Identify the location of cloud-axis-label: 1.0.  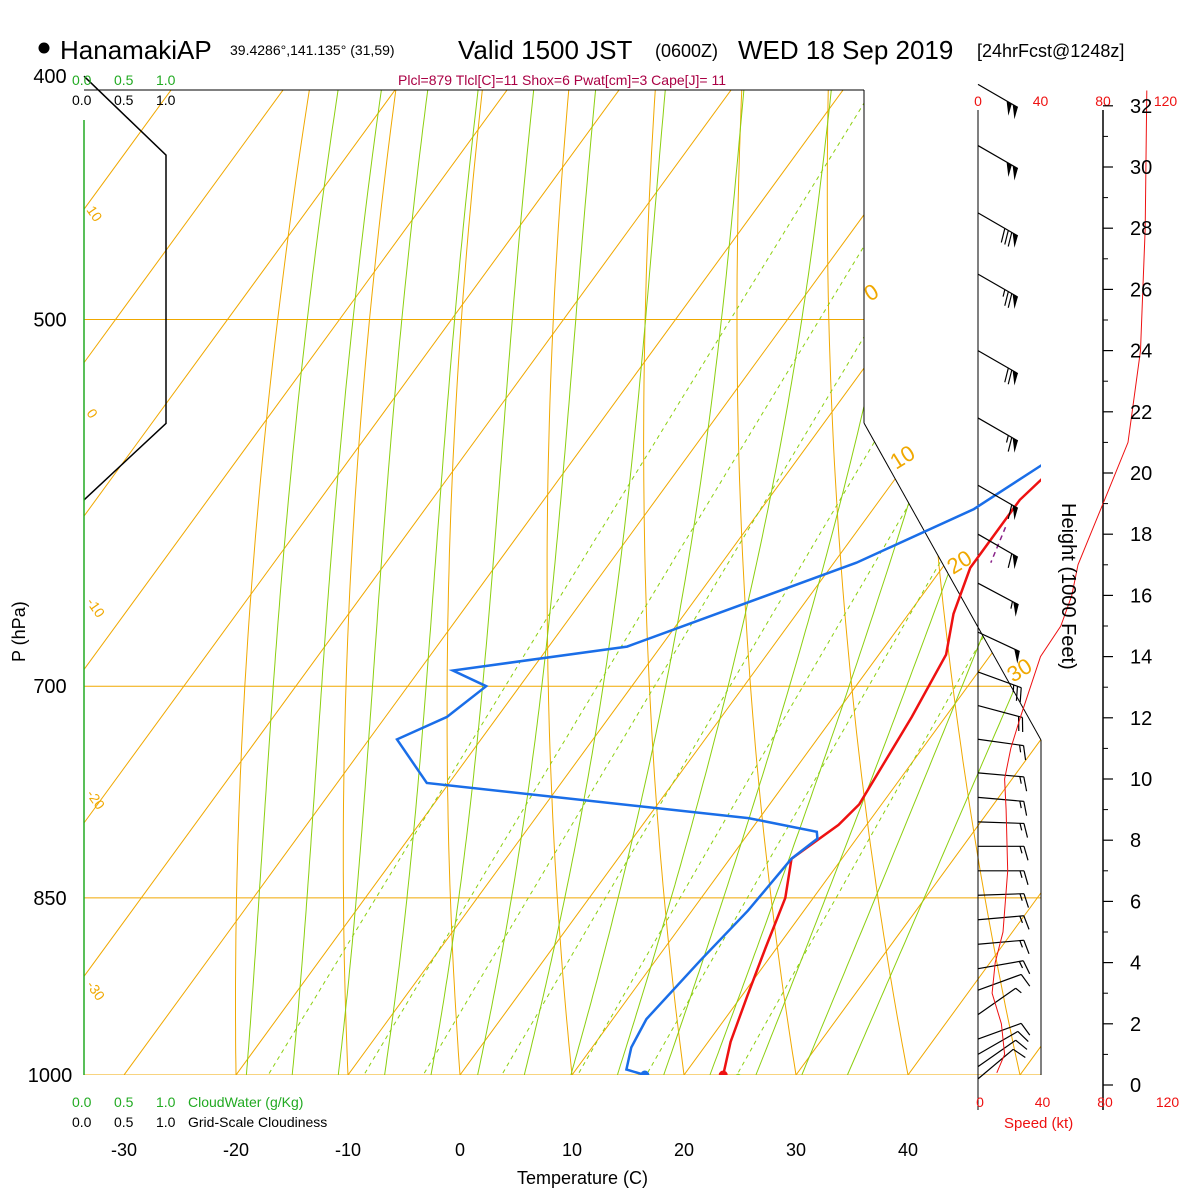
(166, 1102).